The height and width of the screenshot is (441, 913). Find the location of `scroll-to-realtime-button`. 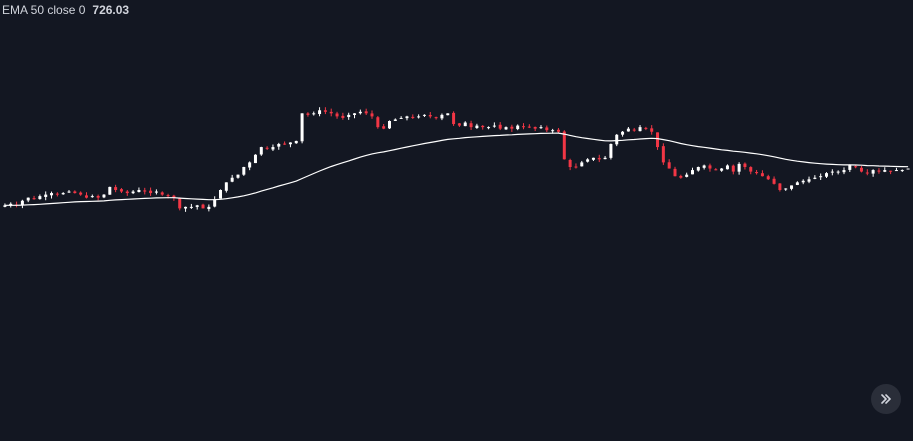

scroll-to-realtime-button is located at coordinates (886, 399).